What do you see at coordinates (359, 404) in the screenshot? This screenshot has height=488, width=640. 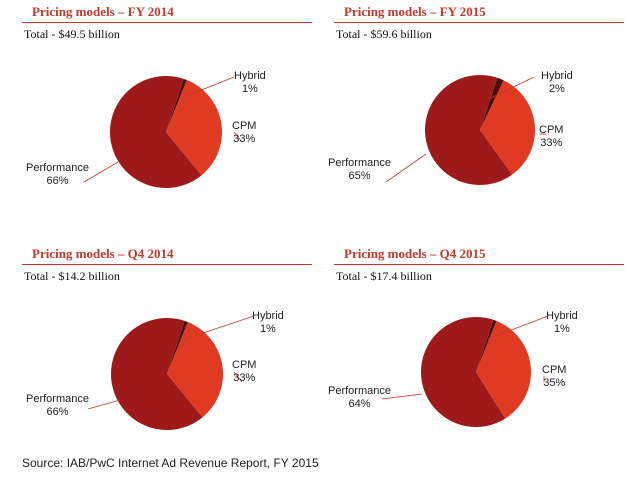 I see `slice-value: 64%` at bounding box center [359, 404].